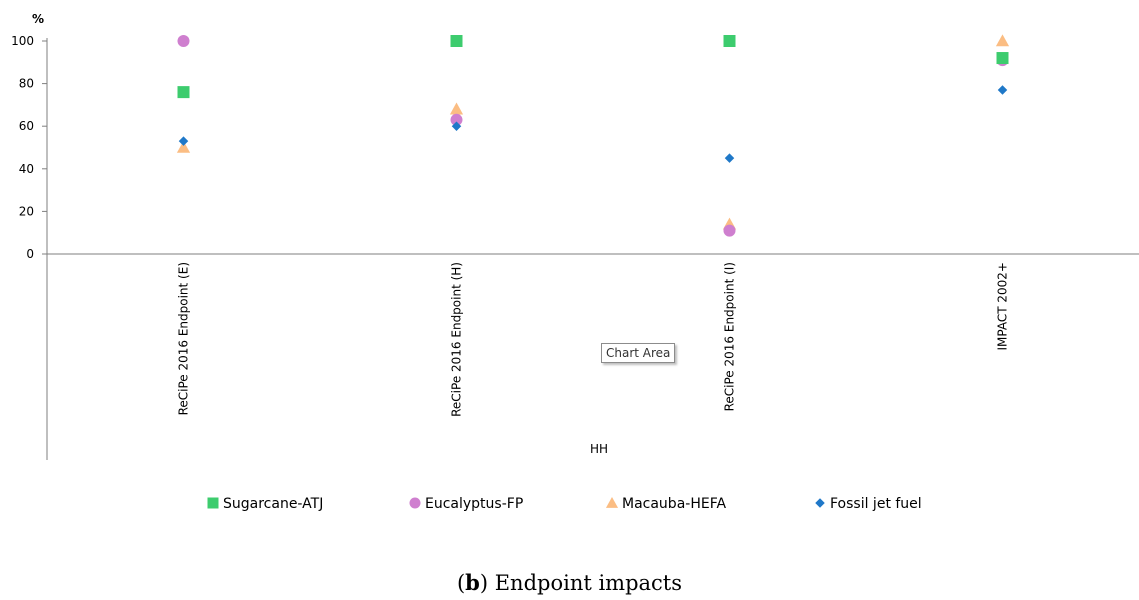  Describe the element at coordinates (599, 449) in the screenshot. I see `x-axis-label: HH` at that location.